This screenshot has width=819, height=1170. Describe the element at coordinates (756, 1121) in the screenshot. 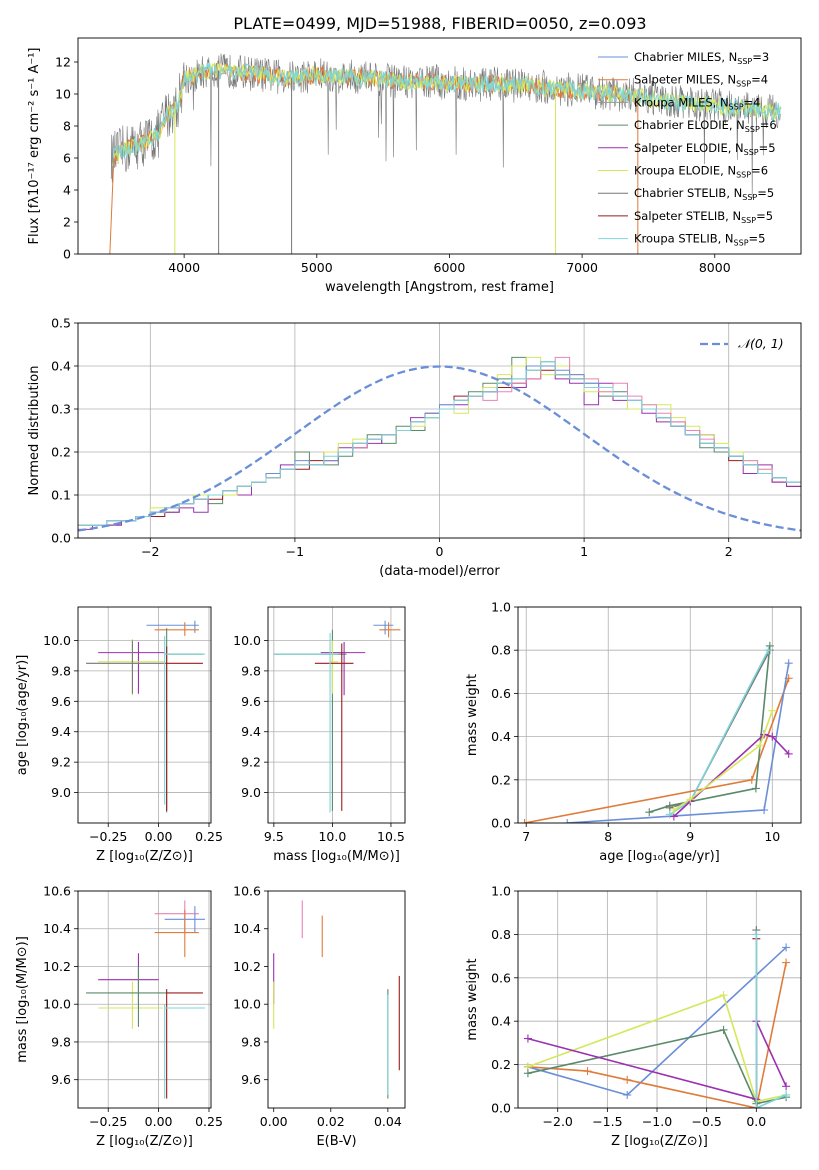

I see `x-tick-label: 0.0` at that location.